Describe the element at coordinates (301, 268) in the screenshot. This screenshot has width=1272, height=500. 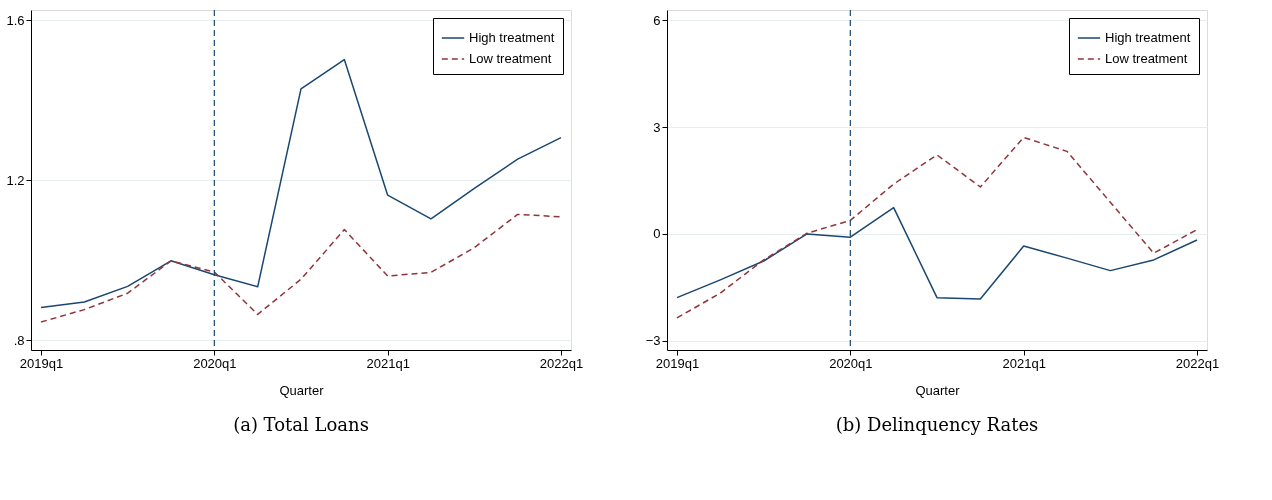
I see `line-series` at that location.